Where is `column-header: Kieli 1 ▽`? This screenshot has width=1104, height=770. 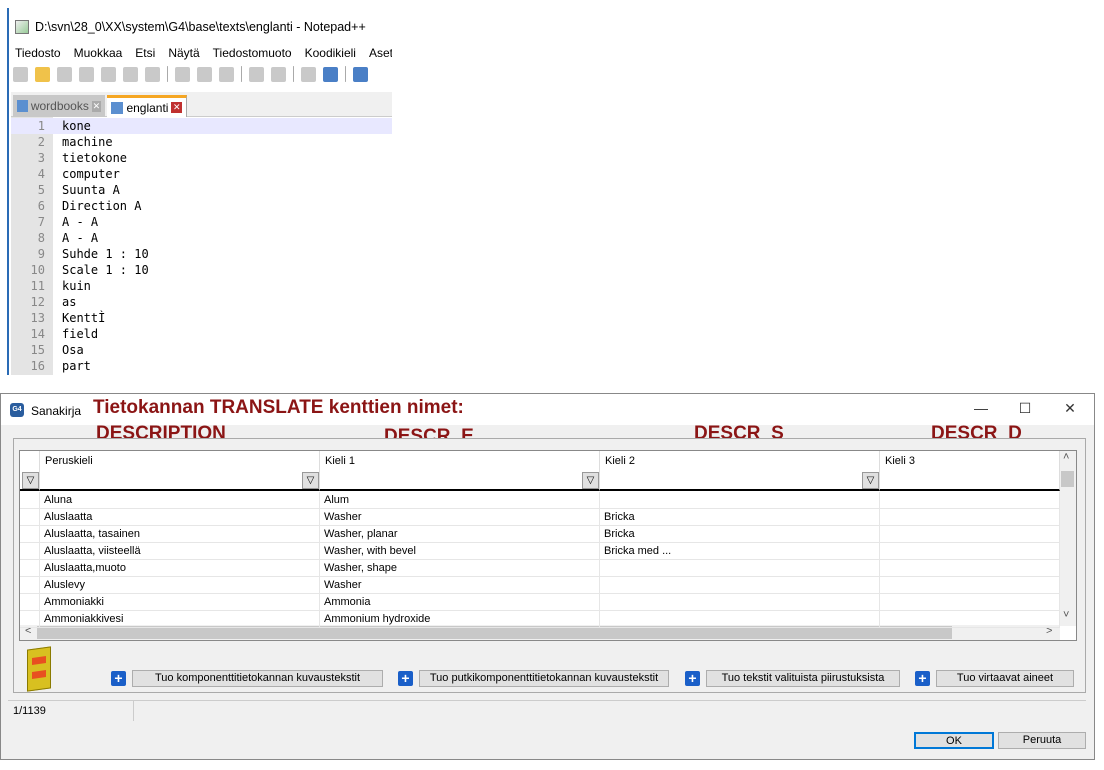 column-header: Kieli 1 ▽ is located at coordinates (460, 471).